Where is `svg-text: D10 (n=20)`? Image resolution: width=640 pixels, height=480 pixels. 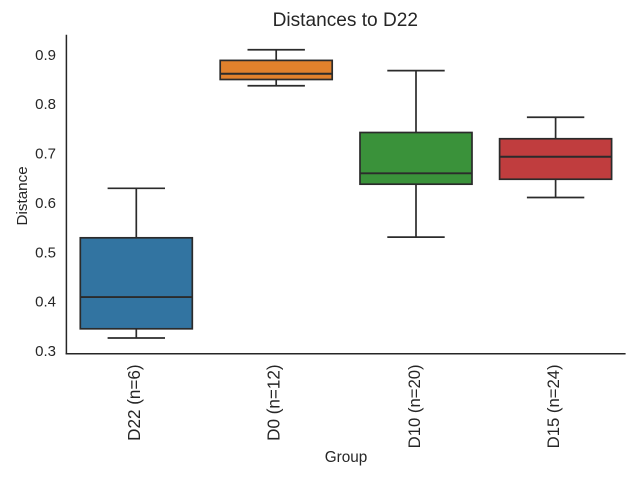 svg-text: D10 (n=20) is located at coordinates (414, 406).